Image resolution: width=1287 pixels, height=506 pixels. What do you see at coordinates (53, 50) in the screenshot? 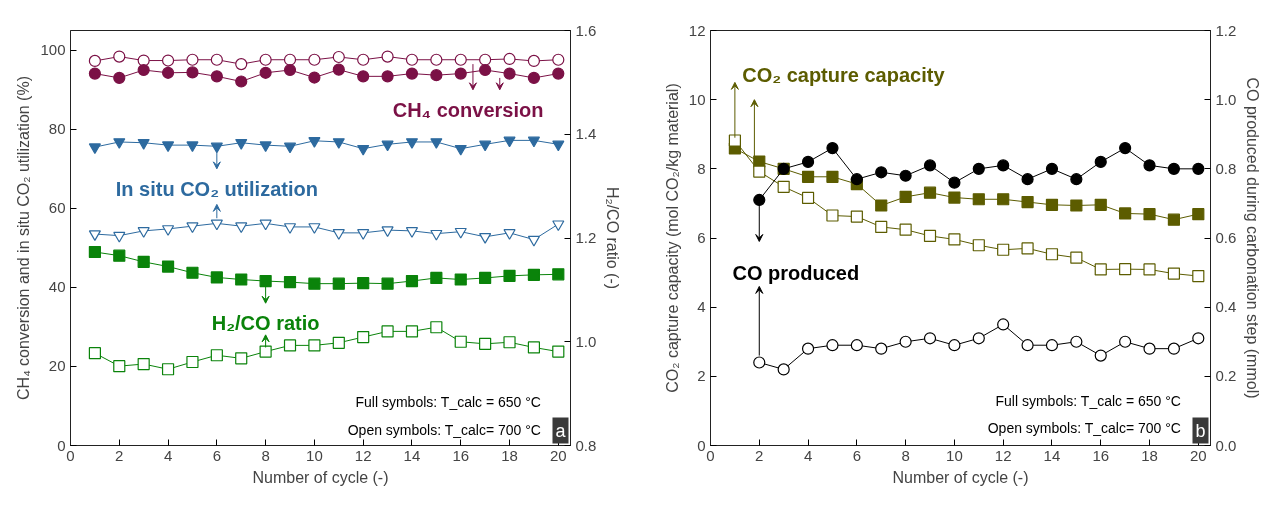
I see `y-tick-label: 100` at bounding box center [53, 50].